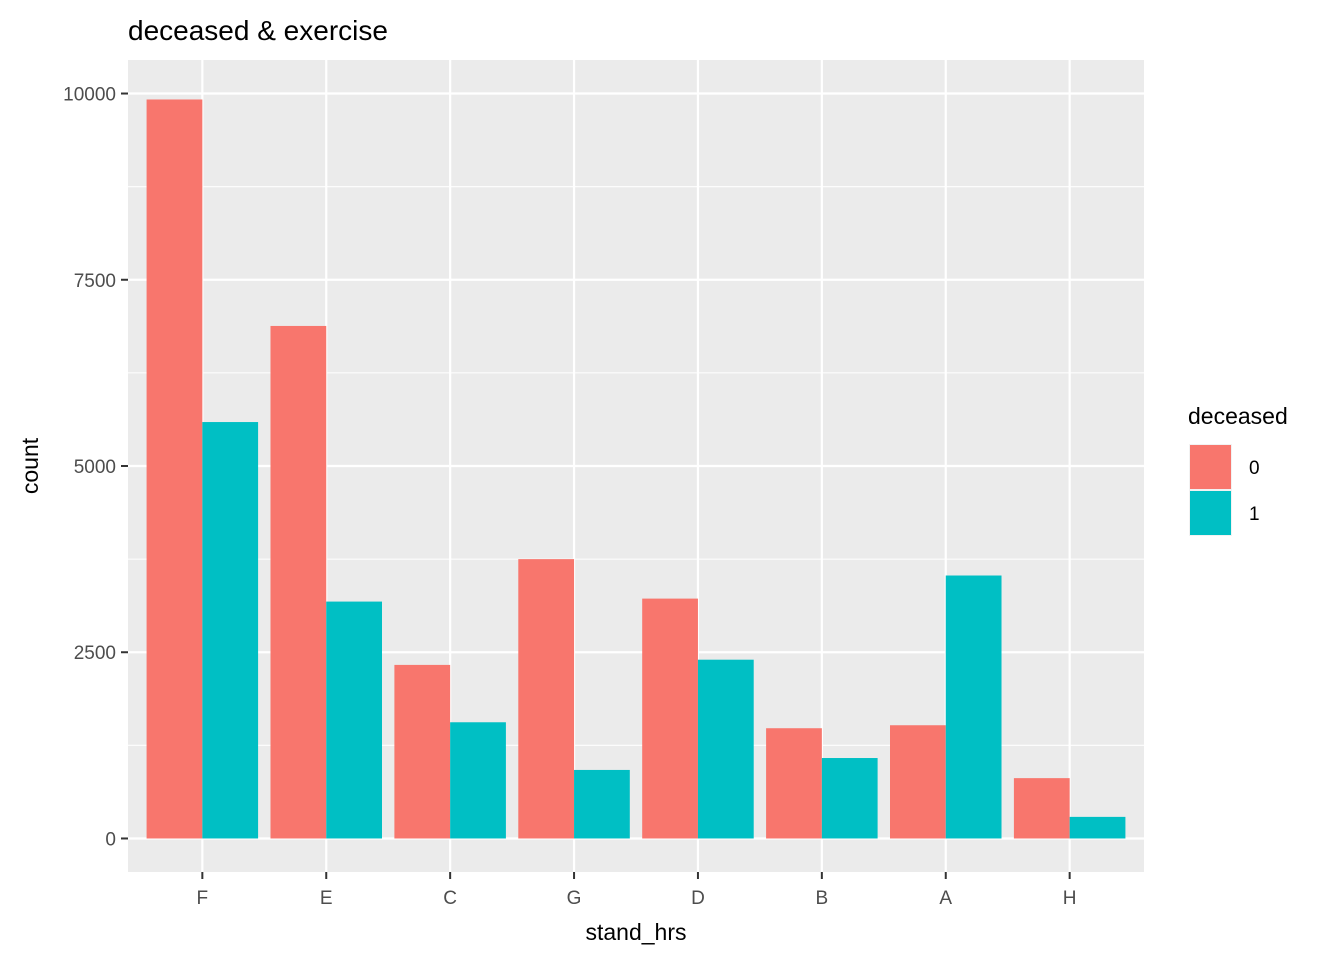 This screenshot has height=965, width=1344. I want to click on legend-label-0: 0, so click(1254, 468).